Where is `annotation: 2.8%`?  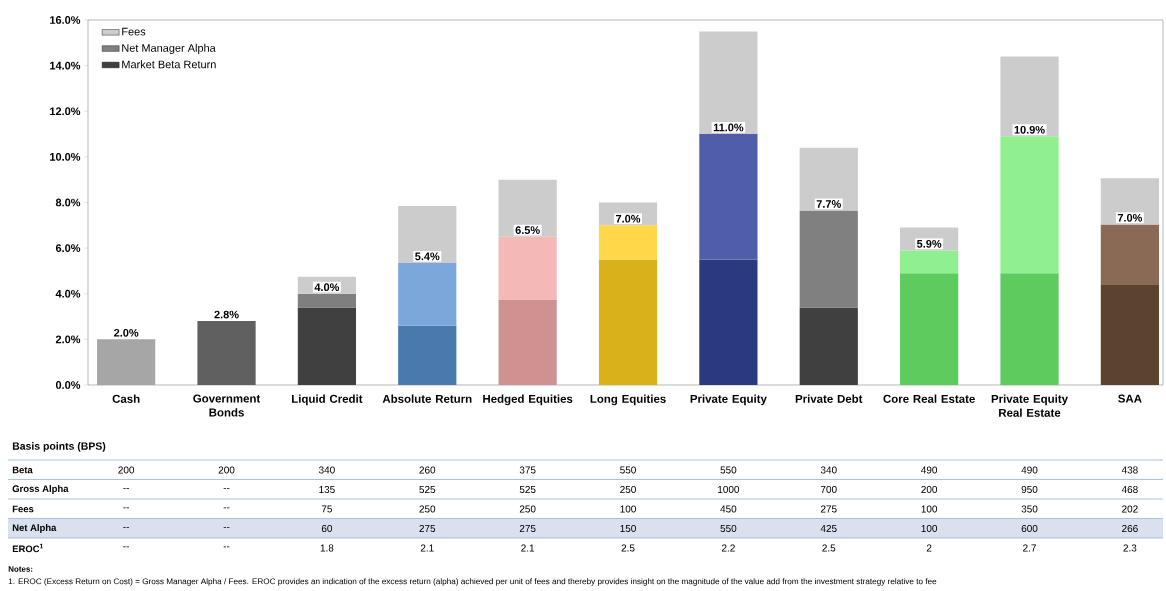
annotation: 2.8% is located at coordinates (226, 314).